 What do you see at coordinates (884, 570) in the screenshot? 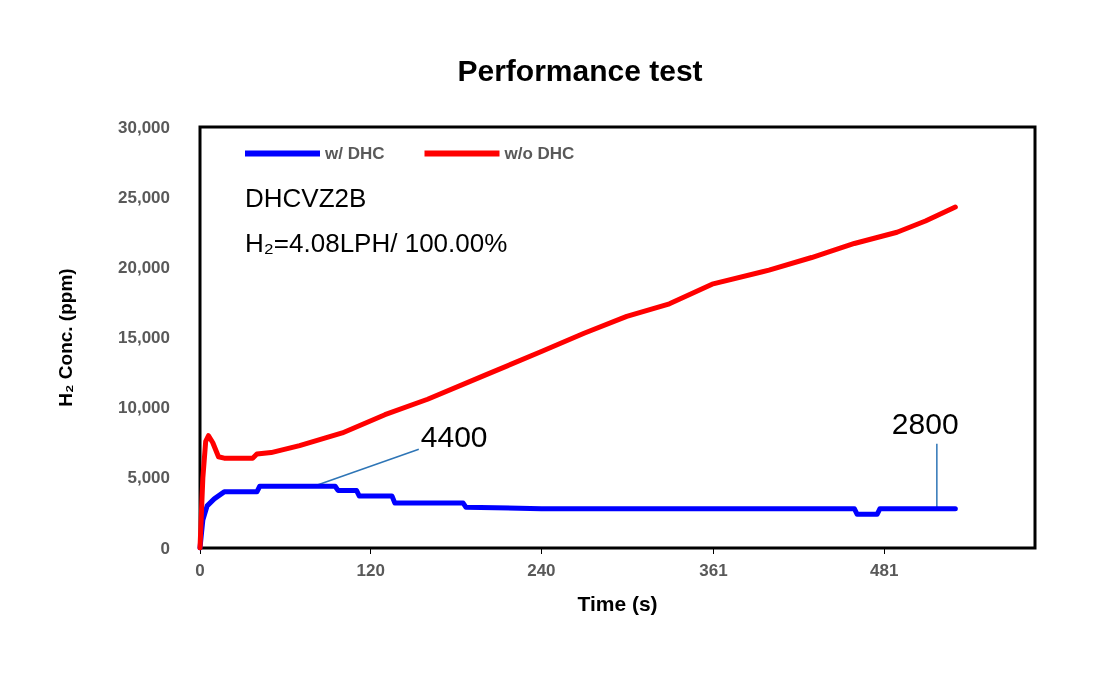
I see `x-tick-label: 481` at bounding box center [884, 570].